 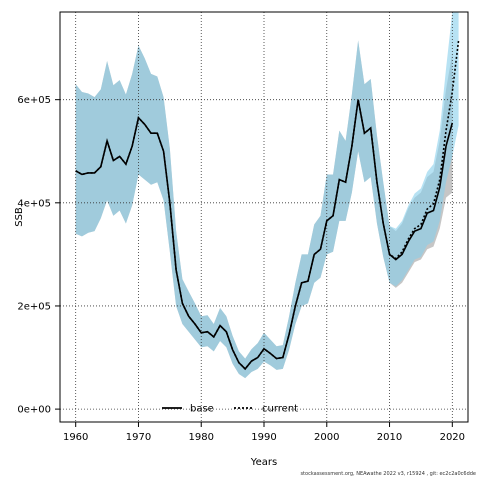 I want to click on x-tick-label: 1960, so click(x=75, y=437).